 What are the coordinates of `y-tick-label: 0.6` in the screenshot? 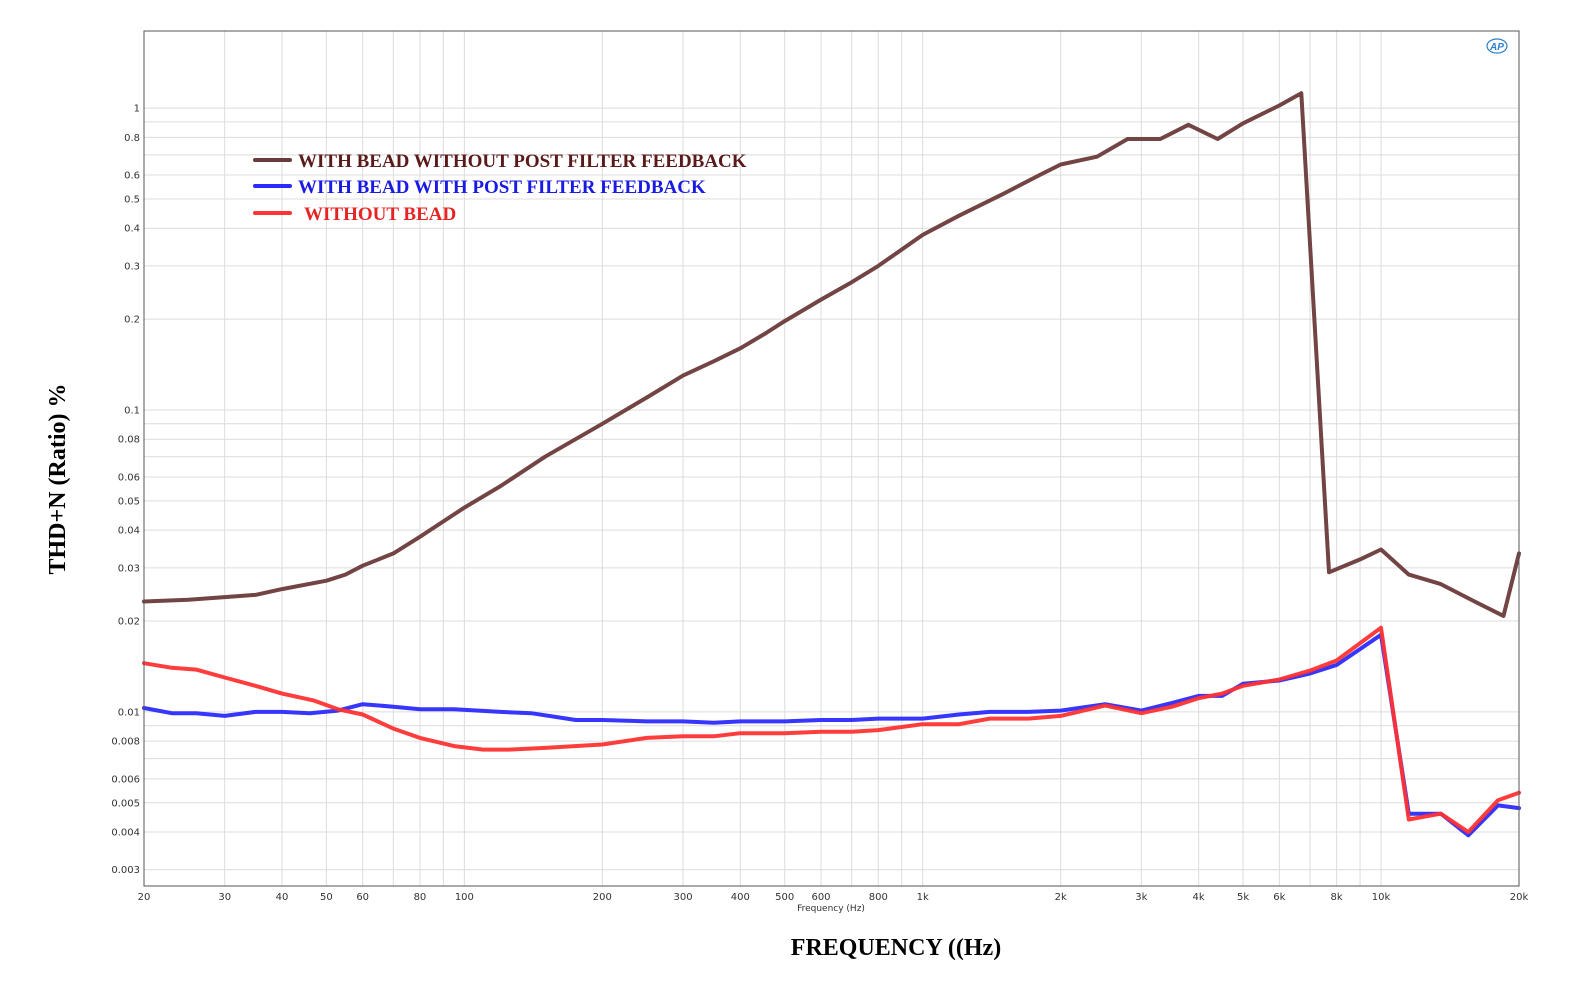 It's located at (132, 176).